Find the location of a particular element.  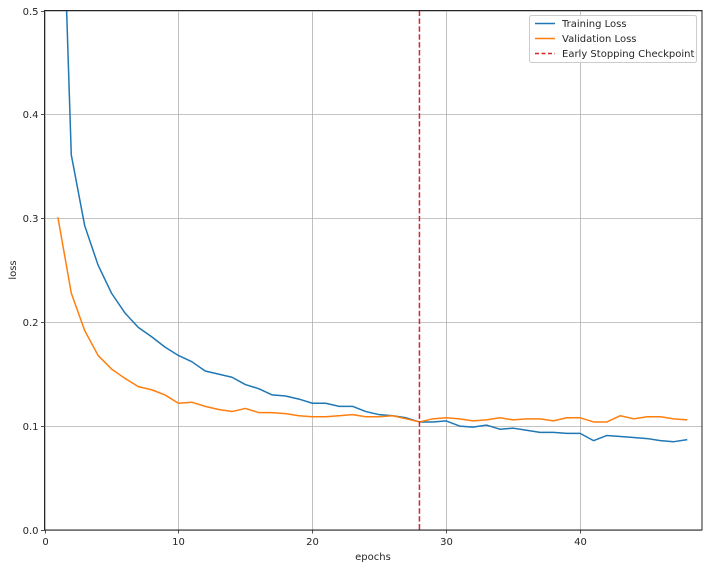

y-tick-label: 0.5 is located at coordinates (31, 12).